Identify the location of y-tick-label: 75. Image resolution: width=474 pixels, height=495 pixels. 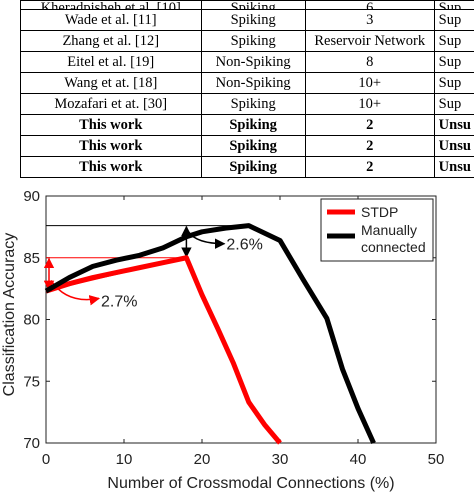
(31, 381).